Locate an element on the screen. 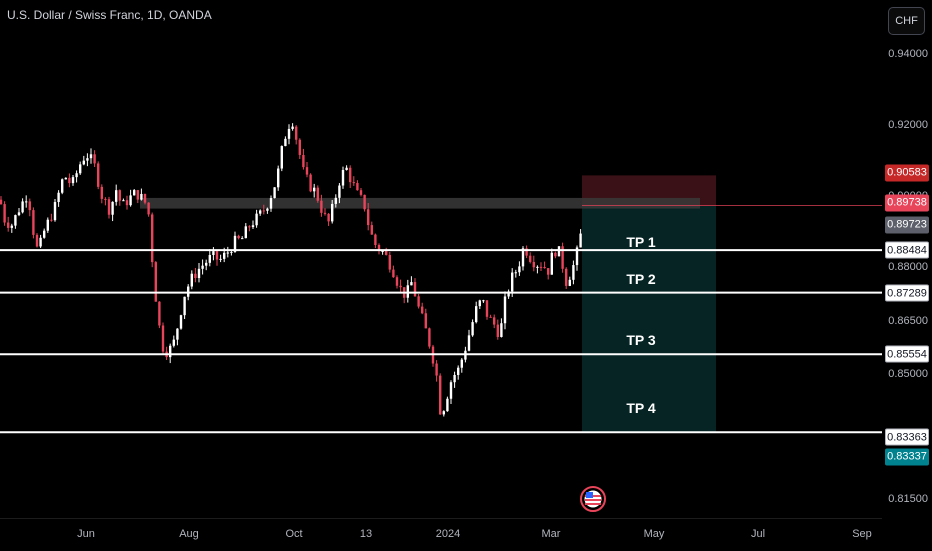  price-tick-label: 0.81500 is located at coordinates (908, 498).